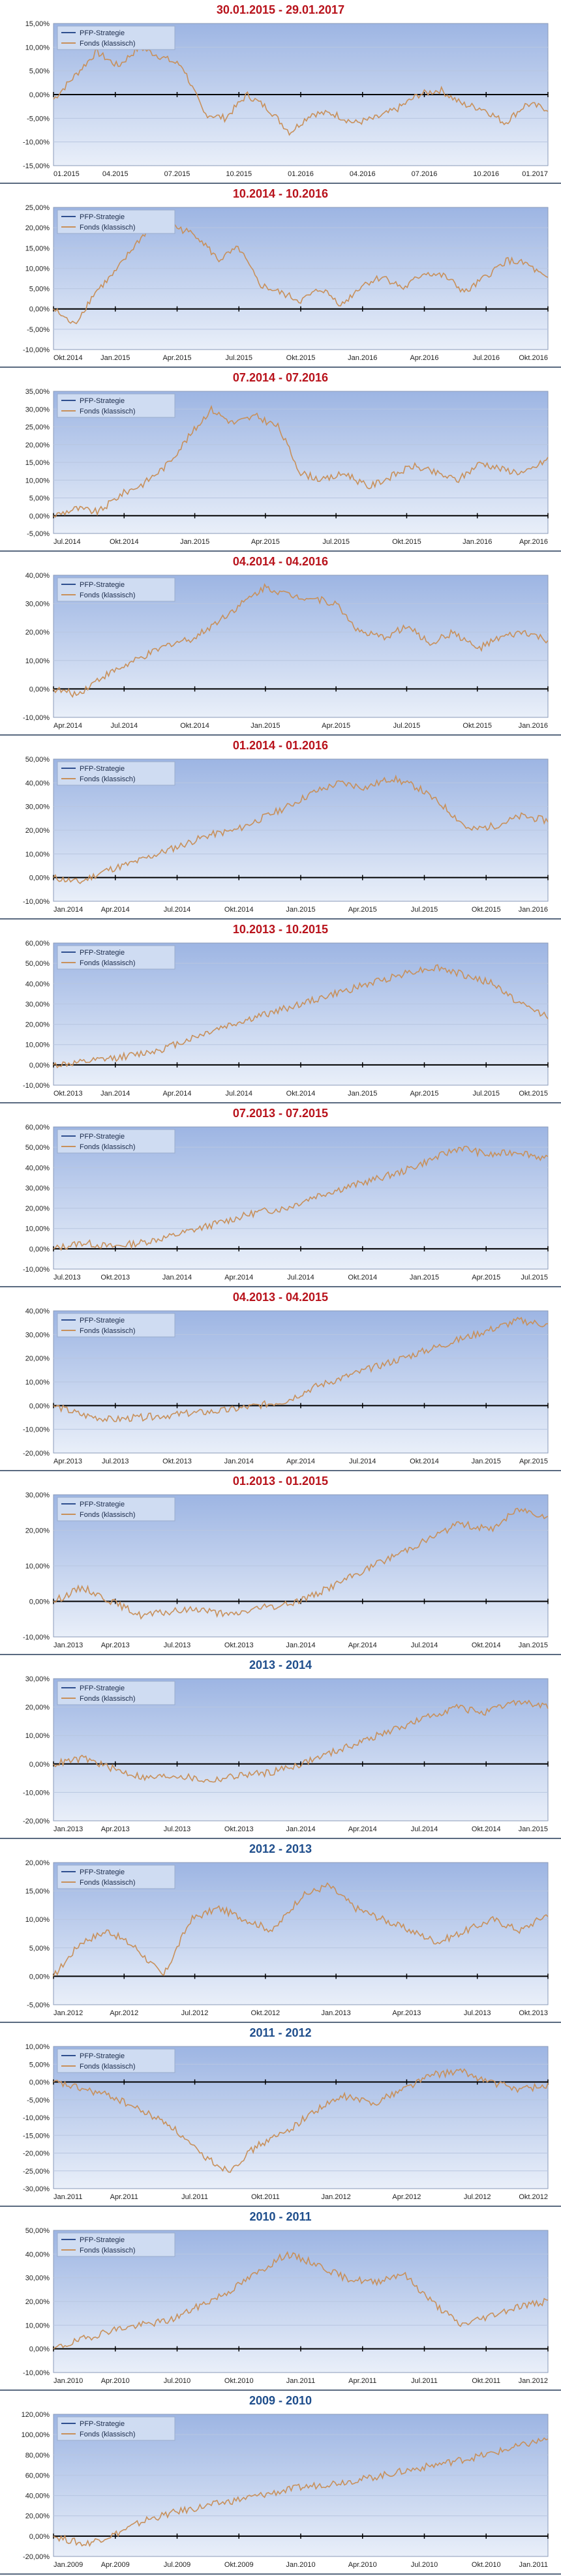  I want to click on chart-title: 2010 - 2011, so click(280, 2216).